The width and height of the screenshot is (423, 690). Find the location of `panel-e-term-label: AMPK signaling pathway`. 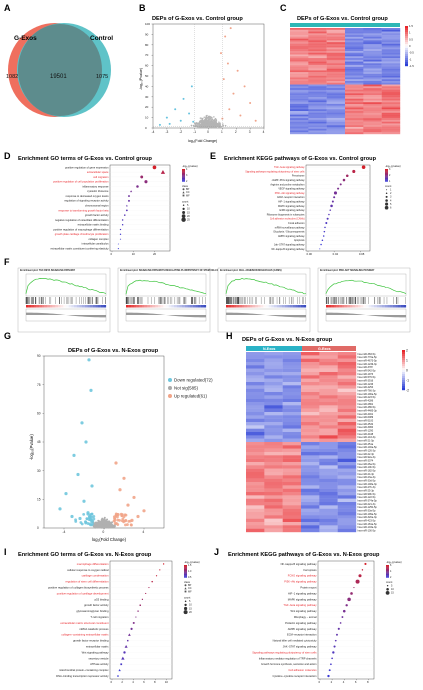

panel-e-term-label: AMPK signaling pathway is located at coordinates (291, 236).